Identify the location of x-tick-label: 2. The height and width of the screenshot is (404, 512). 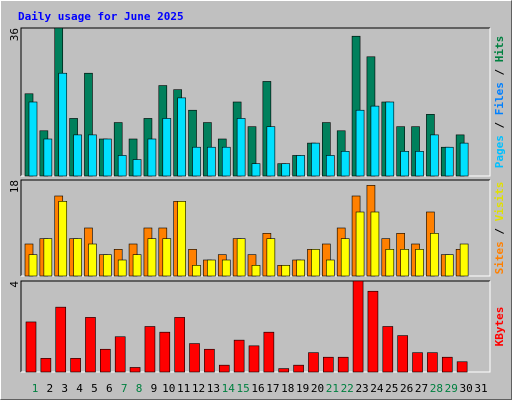
(50, 388).